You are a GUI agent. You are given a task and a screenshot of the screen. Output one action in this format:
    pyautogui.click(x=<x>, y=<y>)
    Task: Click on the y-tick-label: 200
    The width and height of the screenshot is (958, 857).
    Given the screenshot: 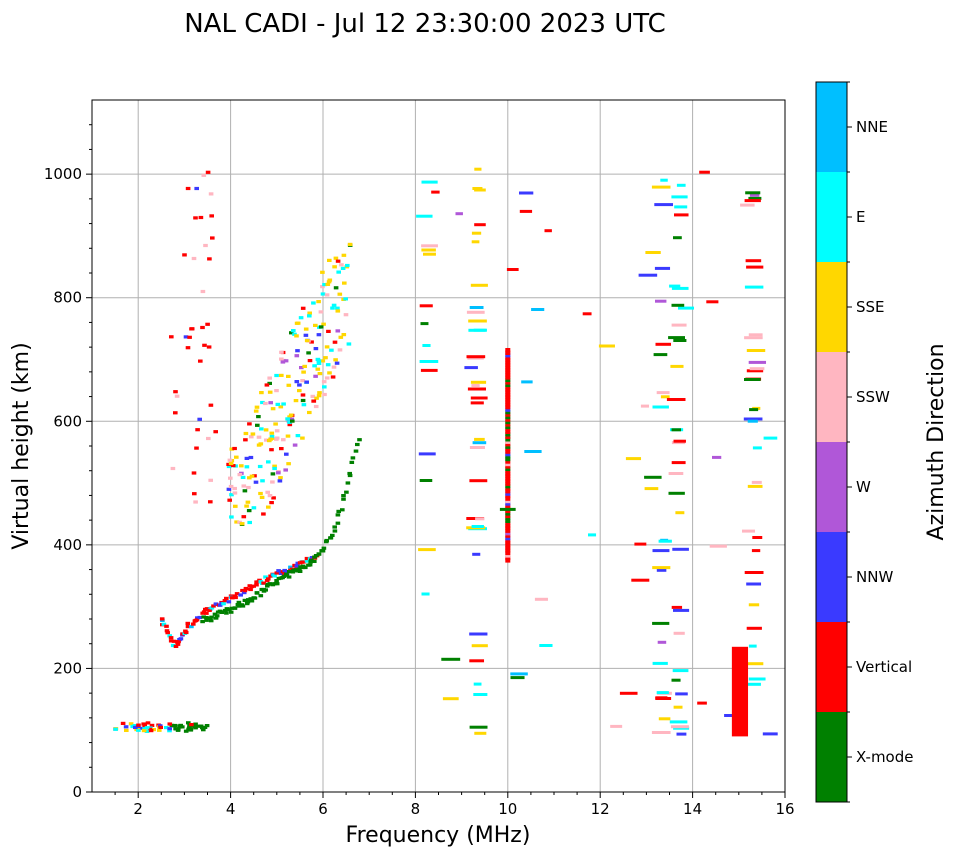 What is the action you would take?
    pyautogui.click(x=67, y=668)
    